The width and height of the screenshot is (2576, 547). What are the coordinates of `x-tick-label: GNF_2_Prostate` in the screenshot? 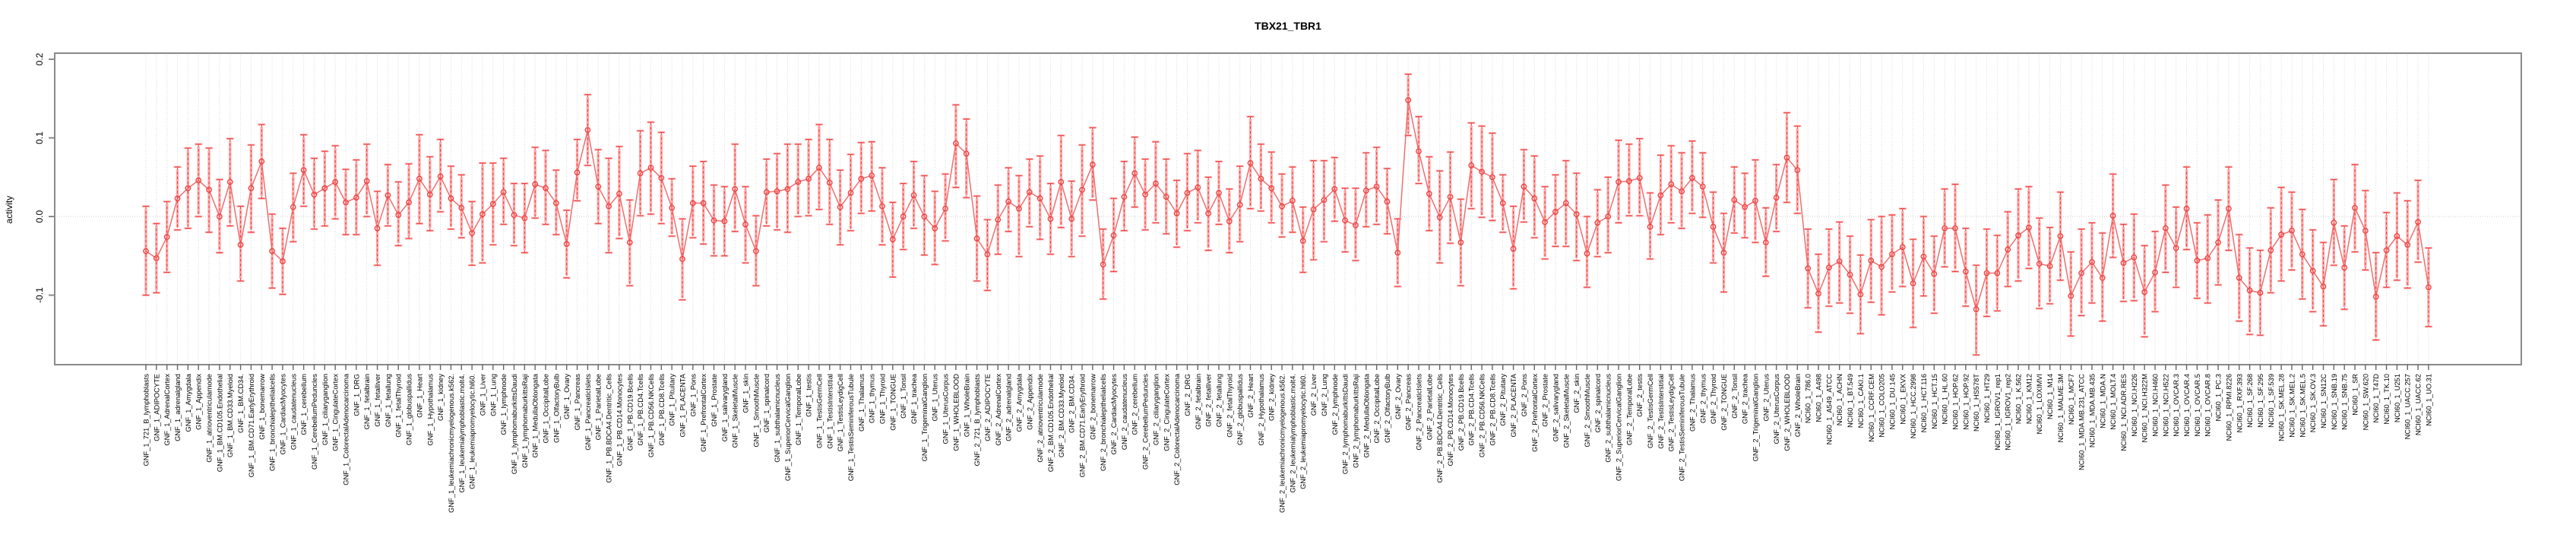 It's located at (1545, 400).